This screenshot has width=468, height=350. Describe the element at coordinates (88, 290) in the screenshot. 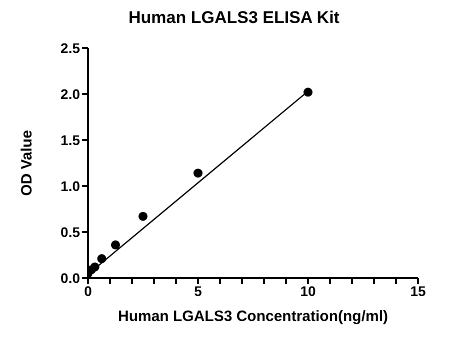

I see `x-tick-label: 0` at that location.